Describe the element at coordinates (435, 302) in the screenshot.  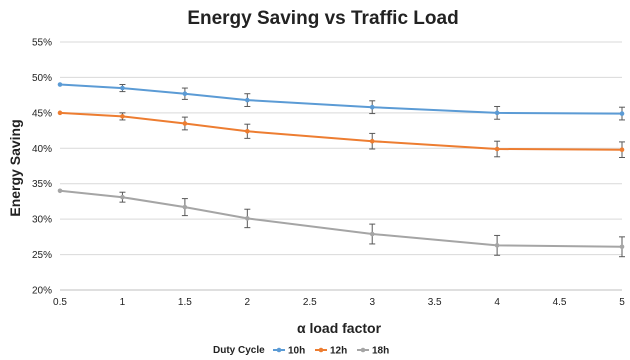
I see `x-tick-label: 3.5` at that location.